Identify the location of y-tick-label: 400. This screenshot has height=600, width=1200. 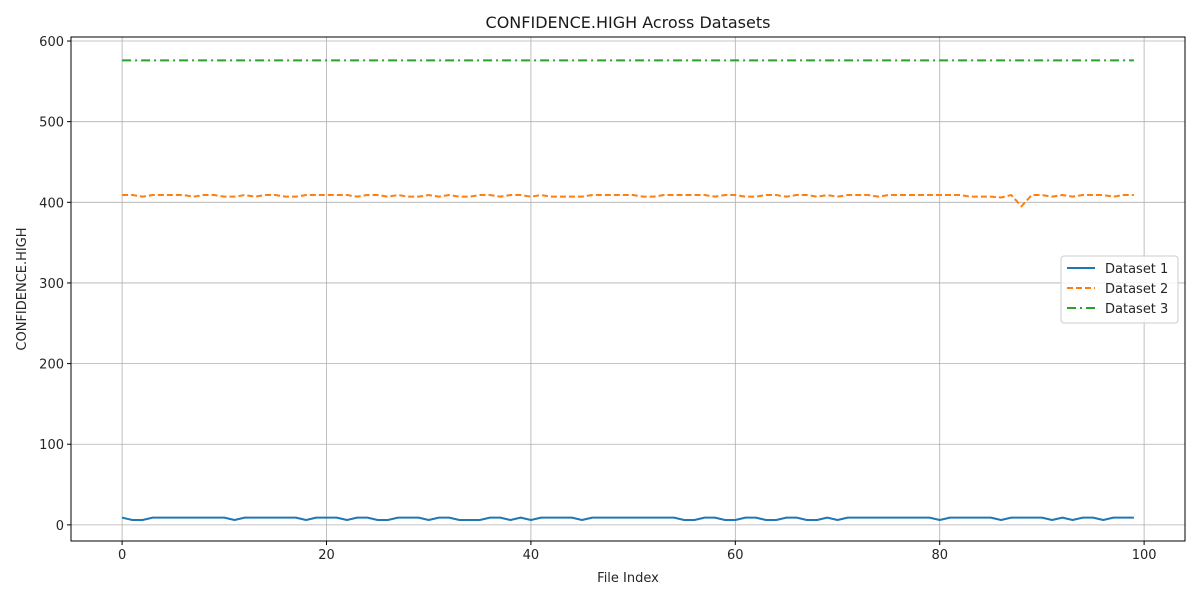
(51, 203).